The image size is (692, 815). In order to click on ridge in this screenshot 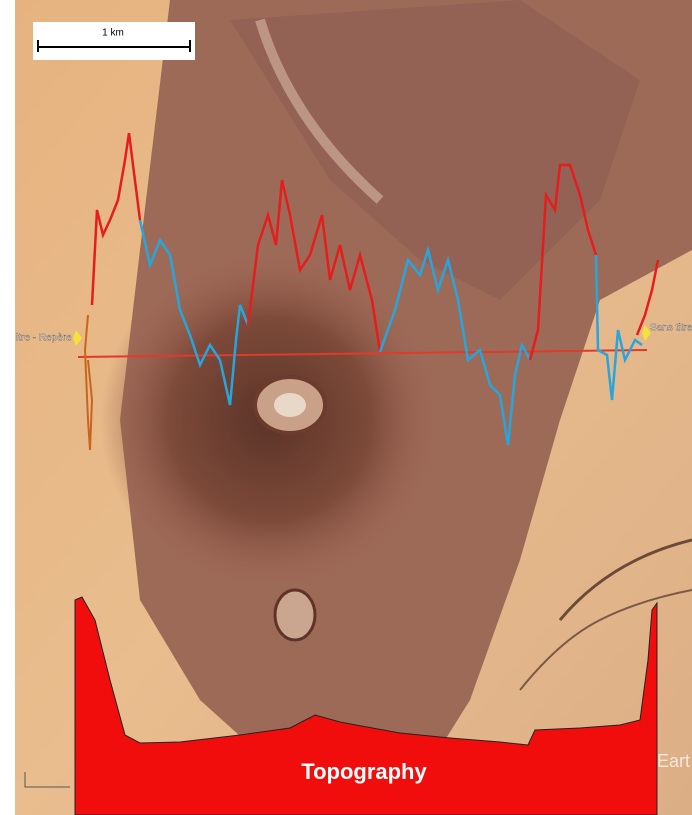, I will do `click(319, 111)`.